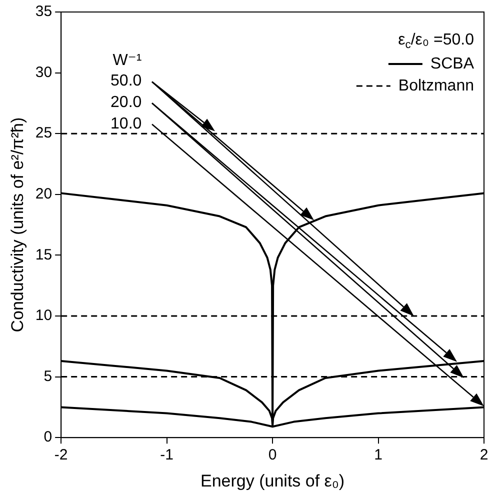 The image size is (498, 500). I want to click on y-tick-label: 15, so click(43, 255).